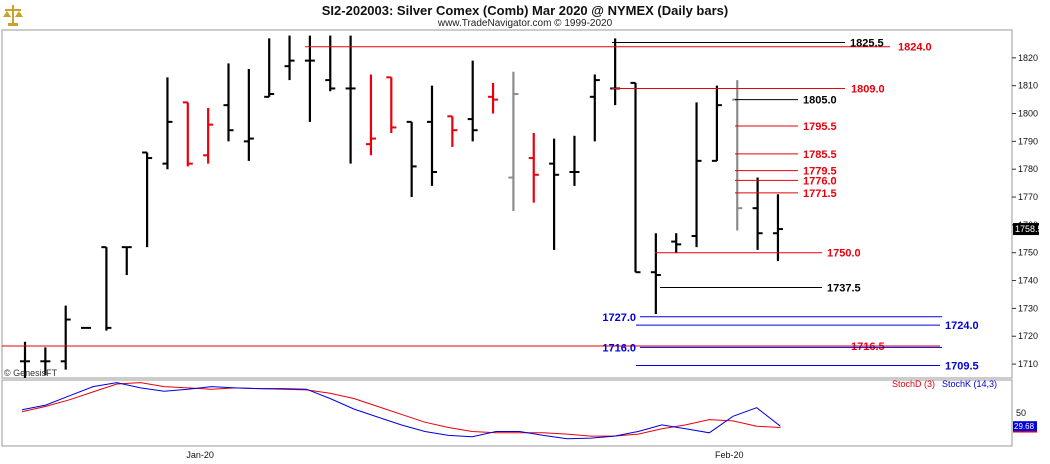  Describe the element at coordinates (729, 455) in the screenshot. I see `x-tick-label: Feb-20` at that location.